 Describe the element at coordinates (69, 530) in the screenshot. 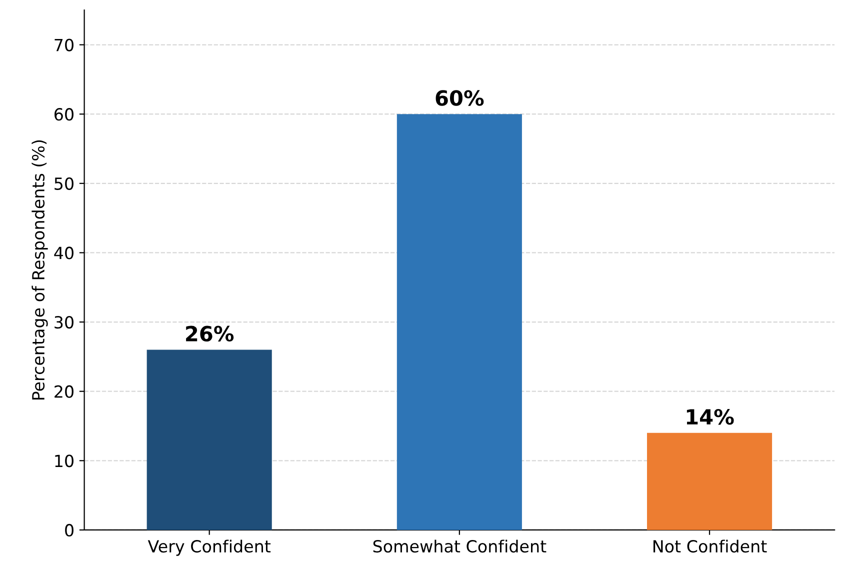

I see `y-tick-label: 0` at that location.